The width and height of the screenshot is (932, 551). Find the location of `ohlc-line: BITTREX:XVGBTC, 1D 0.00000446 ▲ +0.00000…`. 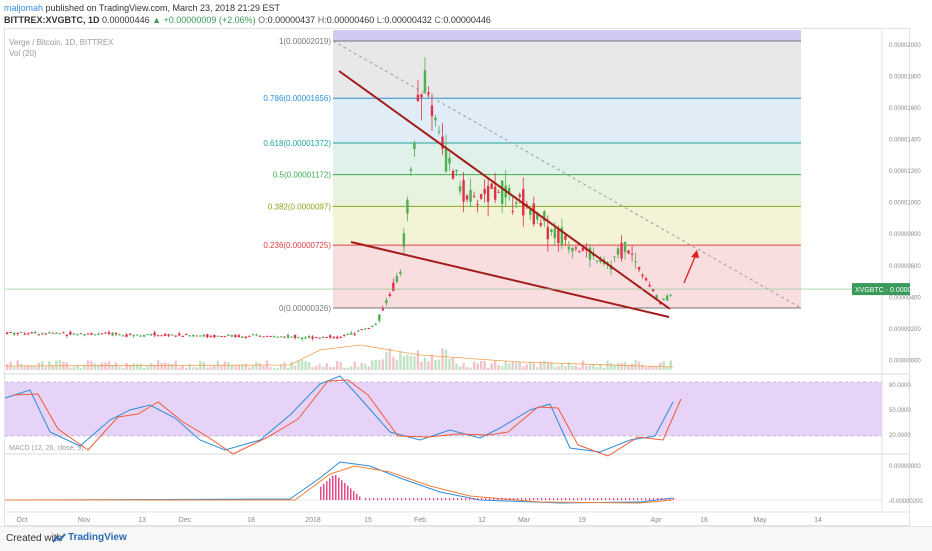

ohlc-line: BITTREX:XVGBTC, 1D 0.00000446 ▲ +0.00000… is located at coordinates (247, 20).